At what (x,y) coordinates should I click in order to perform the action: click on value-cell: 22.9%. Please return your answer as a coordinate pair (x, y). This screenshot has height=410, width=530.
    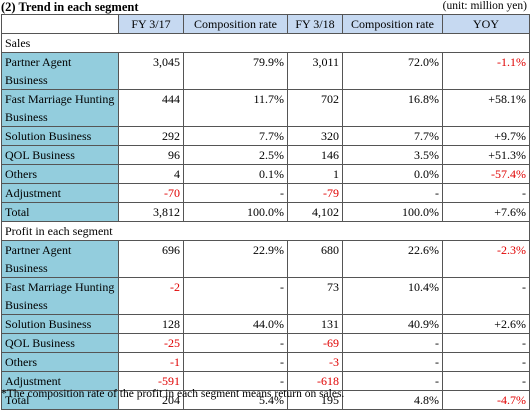
    Looking at the image, I should click on (235, 259).